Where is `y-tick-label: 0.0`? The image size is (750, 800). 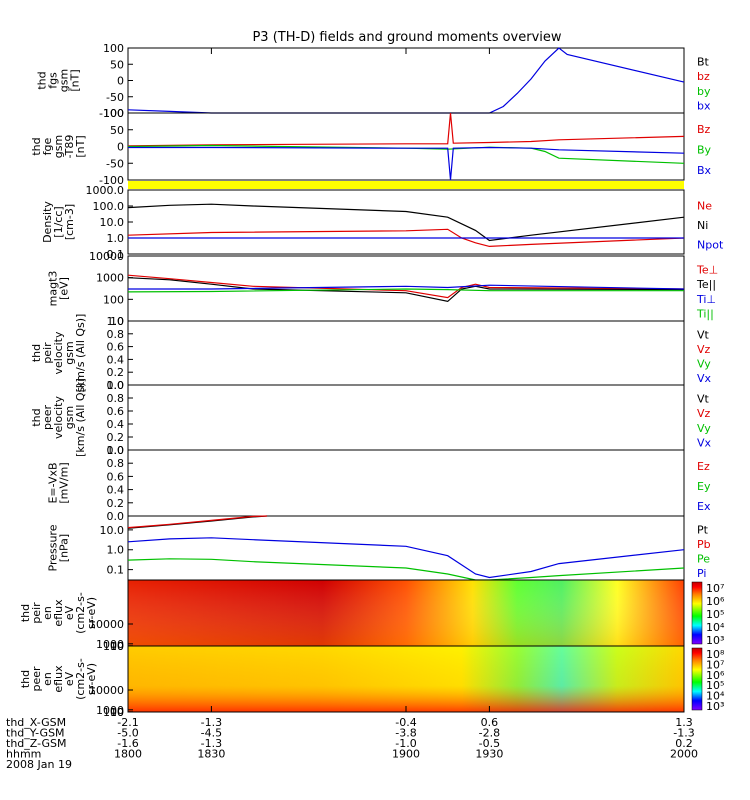 y-tick-label: 0.0 is located at coordinates (116, 450).